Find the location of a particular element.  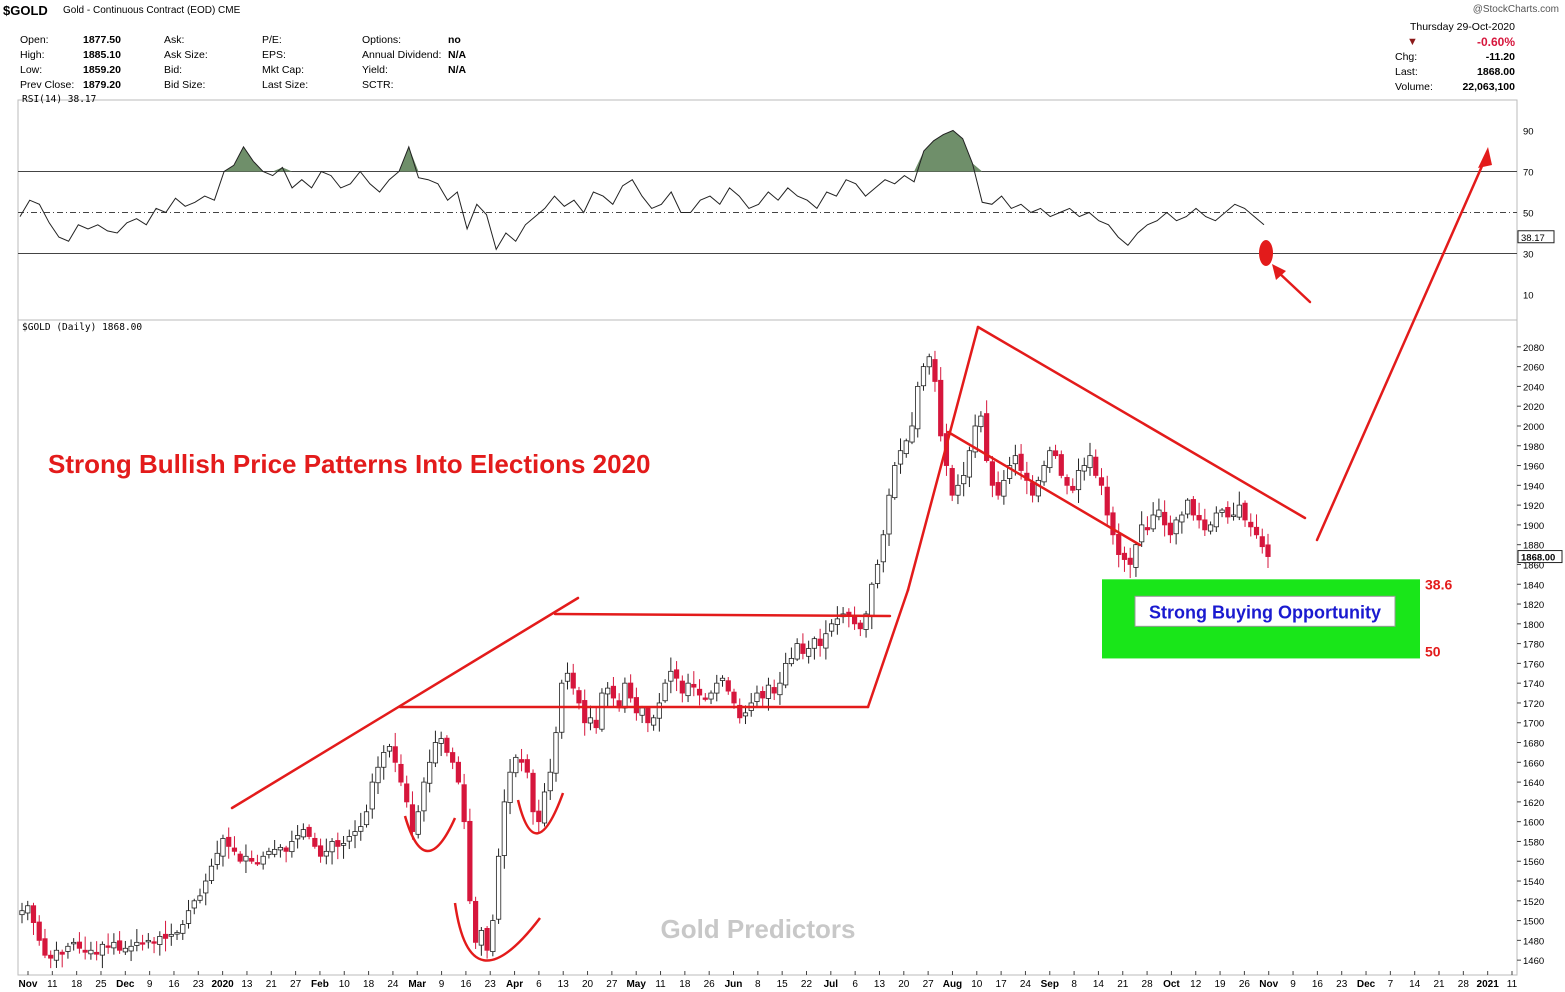

price-tick-label: 1600 is located at coordinates (1533, 823).